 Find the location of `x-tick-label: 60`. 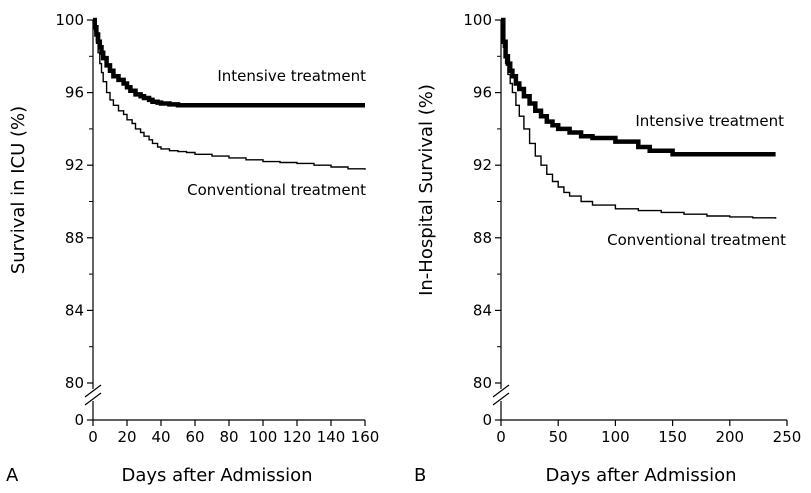

x-tick-label: 60 is located at coordinates (194, 437).